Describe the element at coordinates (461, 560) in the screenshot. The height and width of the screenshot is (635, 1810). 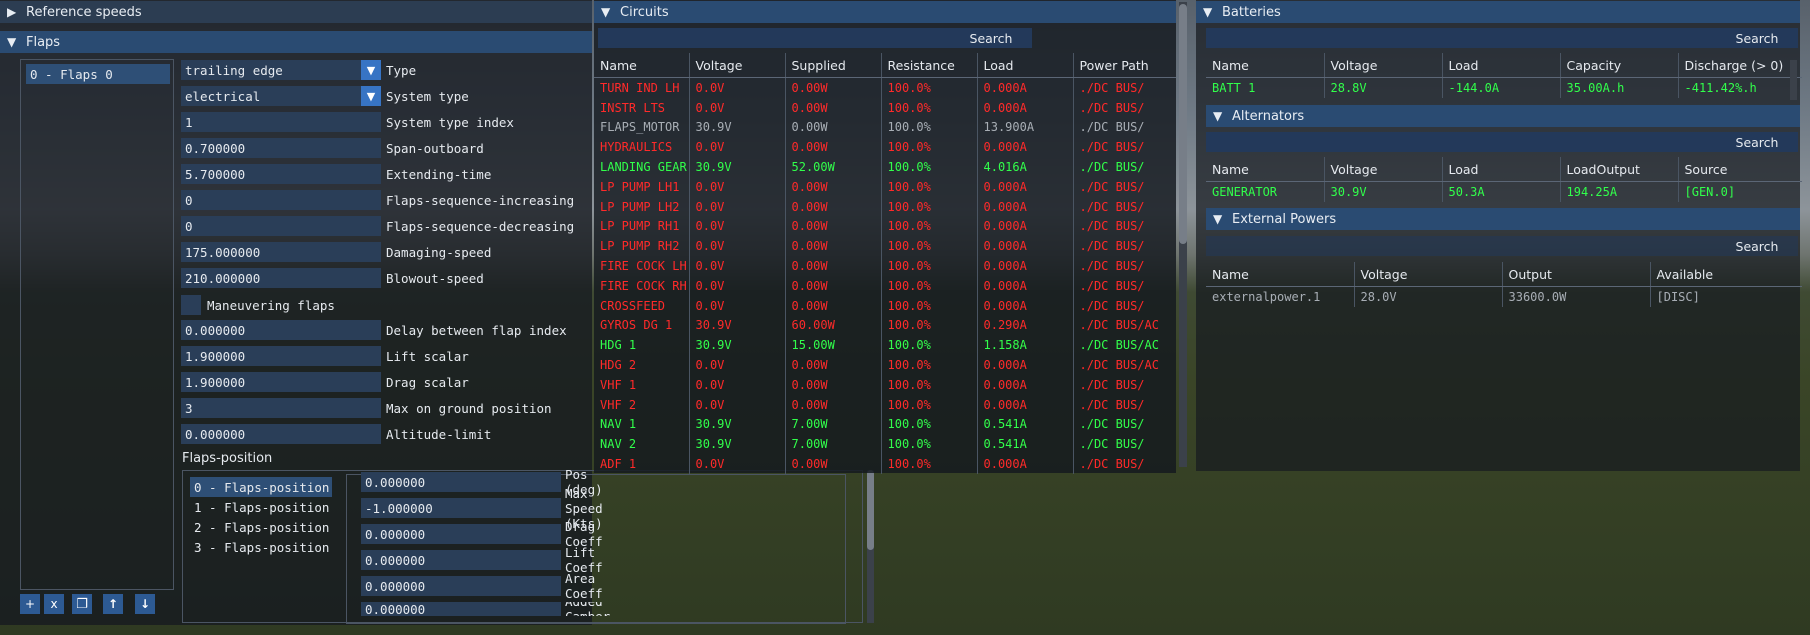
I see `lift-coeff-input: 0.000000` at that location.